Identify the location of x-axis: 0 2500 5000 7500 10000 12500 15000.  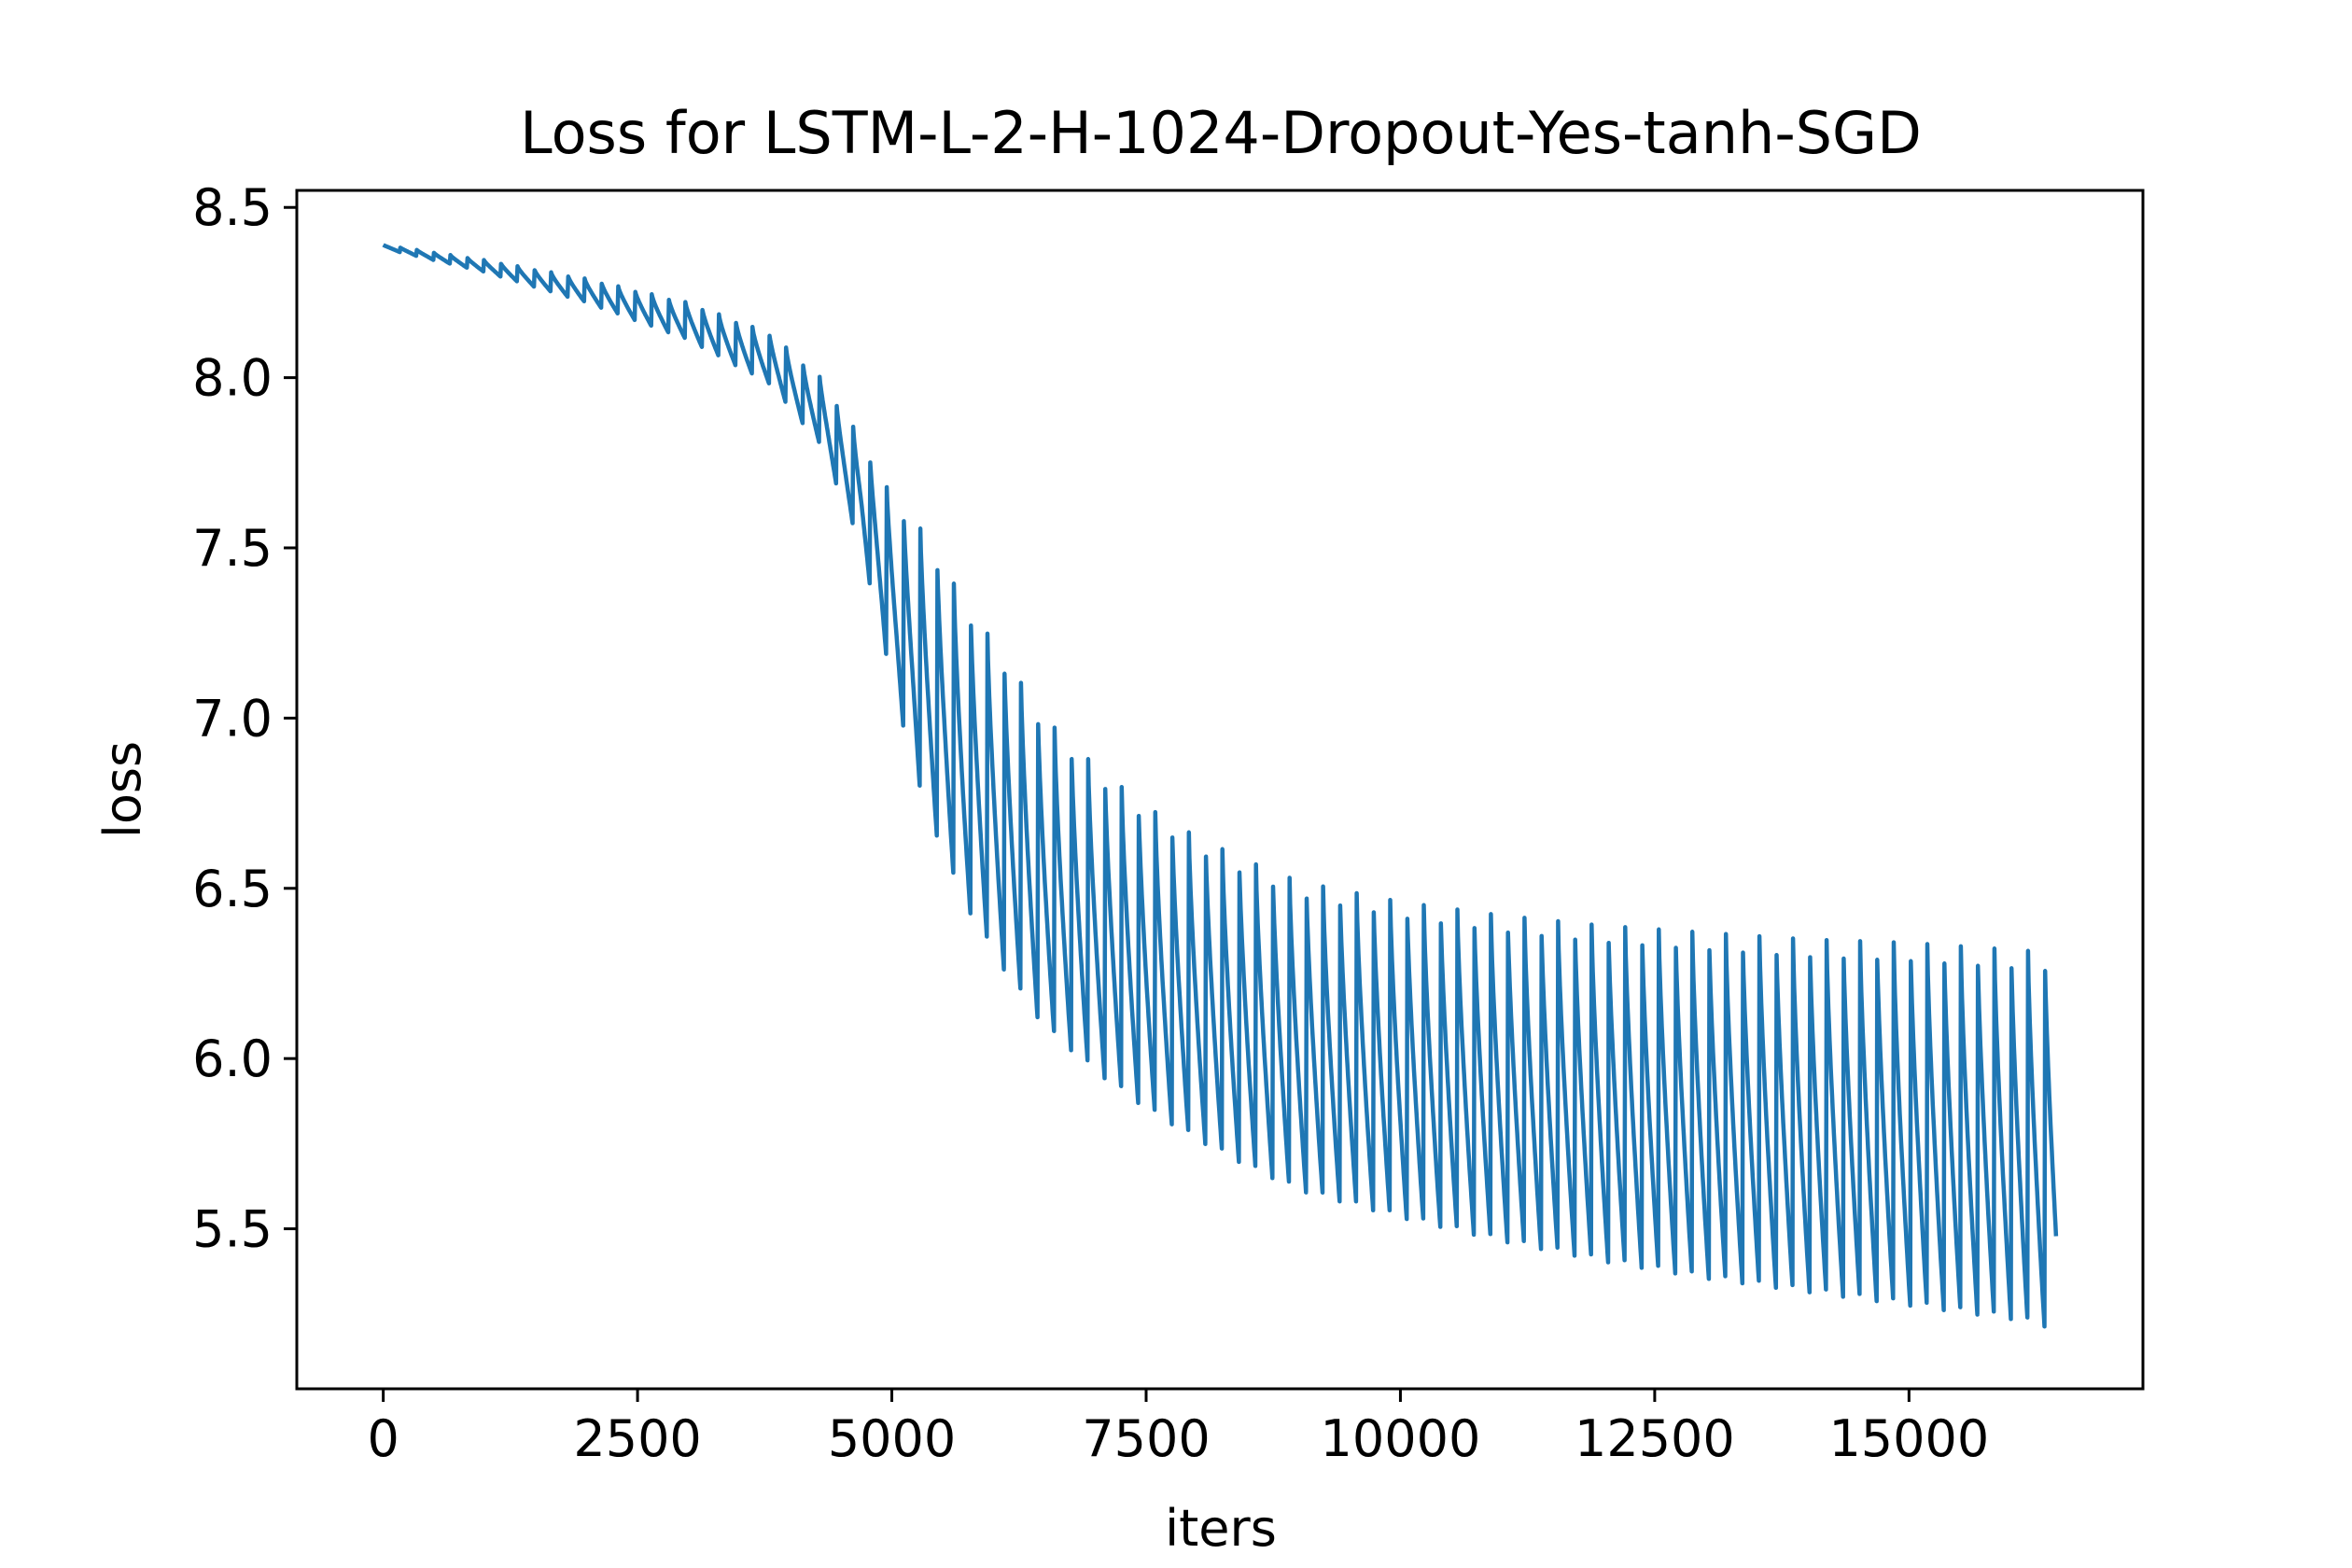
(1178, 1428).